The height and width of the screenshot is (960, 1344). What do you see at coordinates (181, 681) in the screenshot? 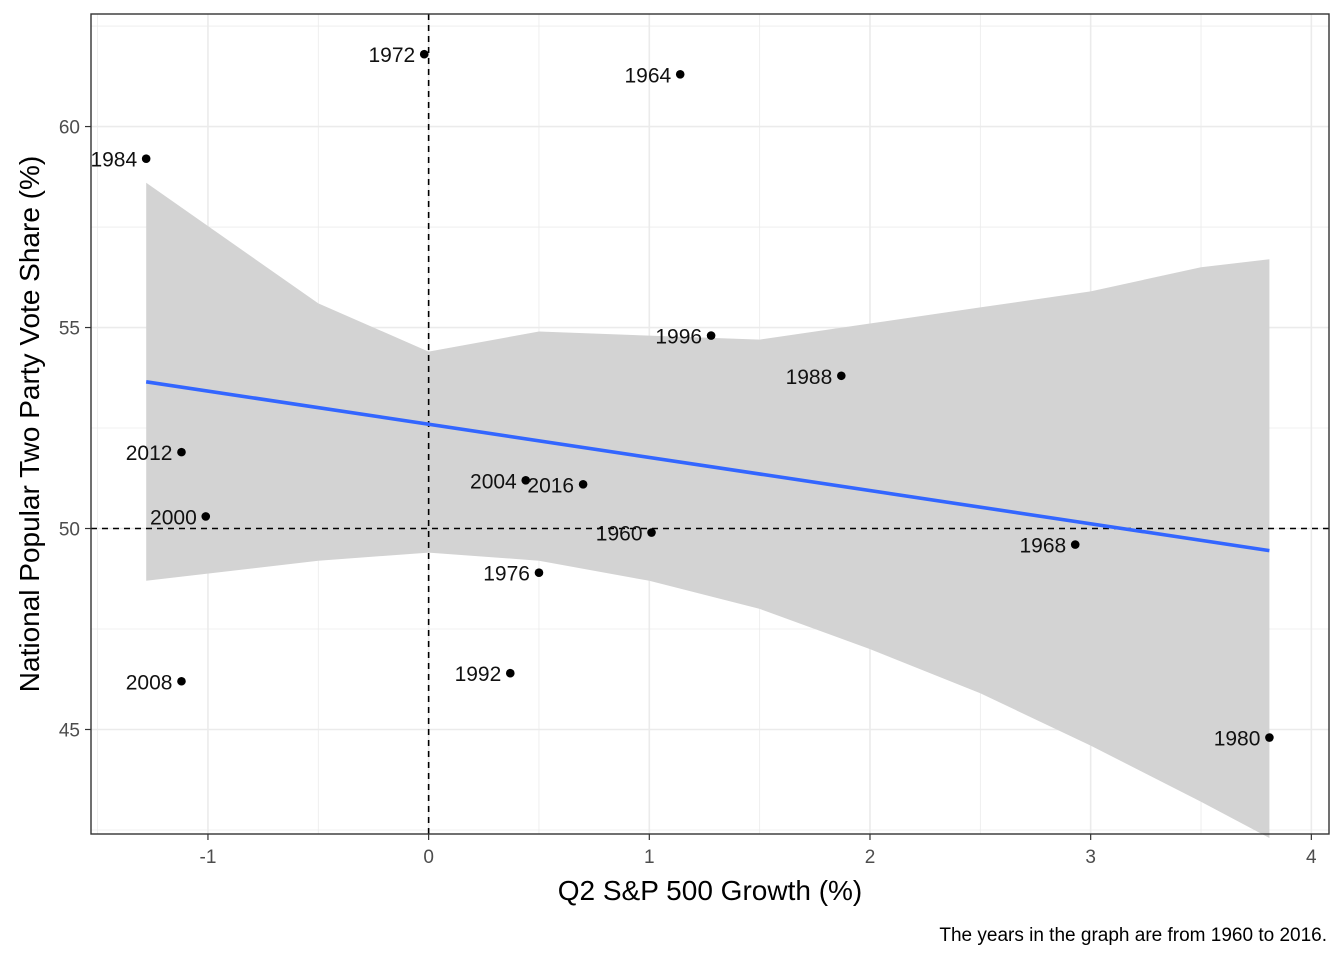
I see `point-2008` at bounding box center [181, 681].